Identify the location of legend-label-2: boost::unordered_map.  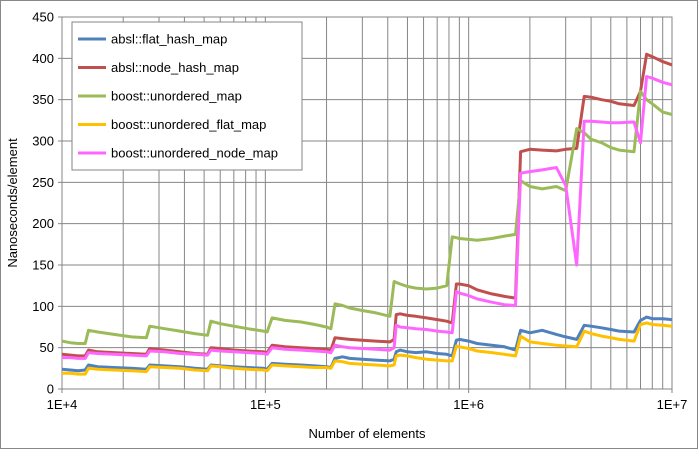
(176, 96).